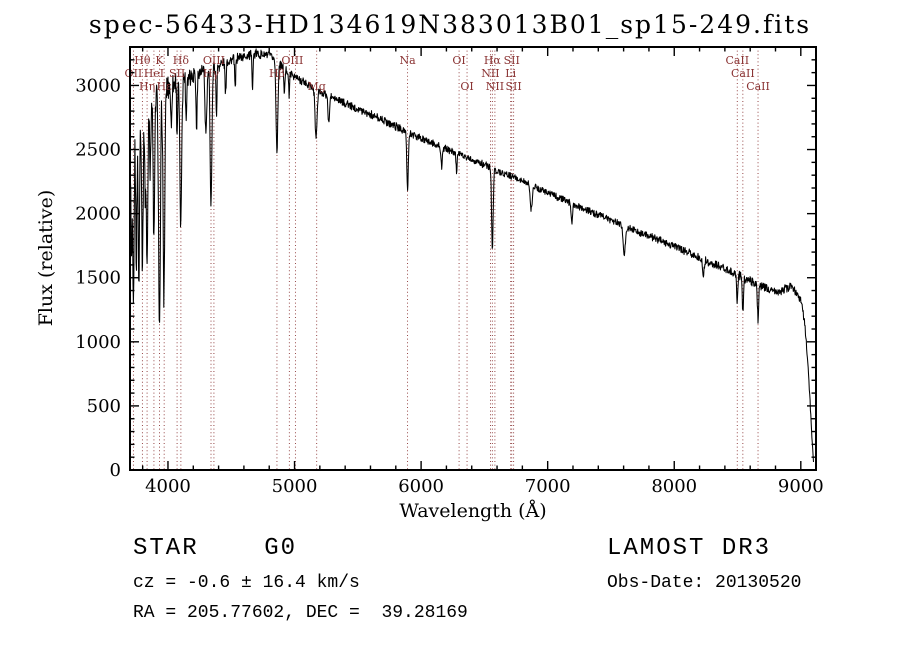  Describe the element at coordinates (704, 583) in the screenshot. I see `obs-date-label: Obs-Date: 20130520` at that location.